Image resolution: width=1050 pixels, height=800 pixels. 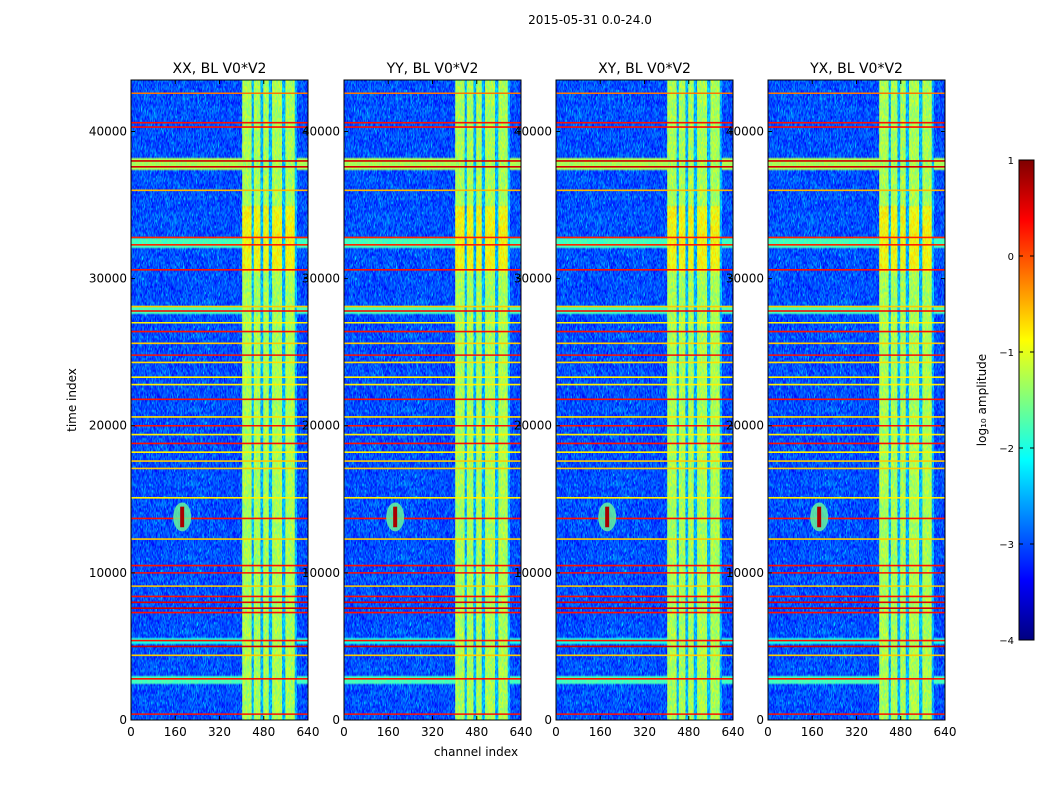 I want to click on panel-title: XY, BL V0*V2, so click(x=644, y=69).